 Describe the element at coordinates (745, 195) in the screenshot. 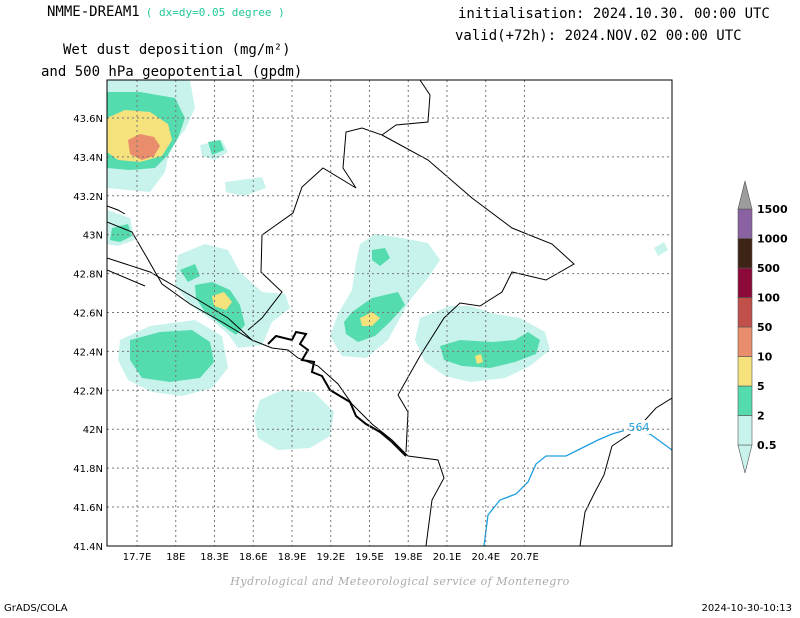

I see `colorbar-upper-arrow` at that location.